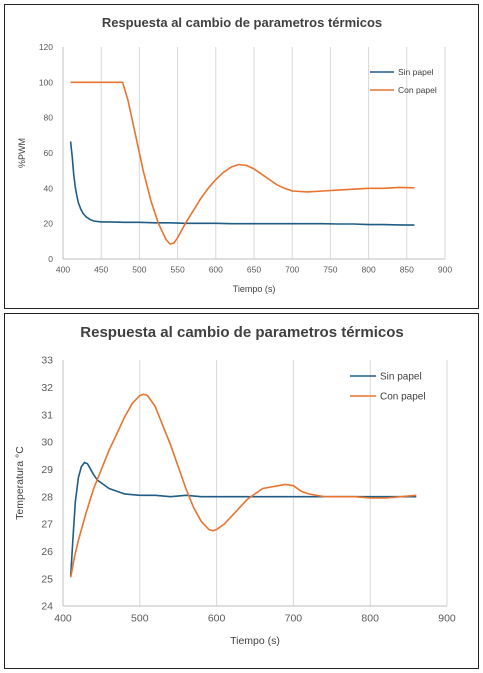 Image resolution: width=483 pixels, height=673 pixels. What do you see at coordinates (254, 270) in the screenshot?
I see `x-tick-label: 650` at bounding box center [254, 270].